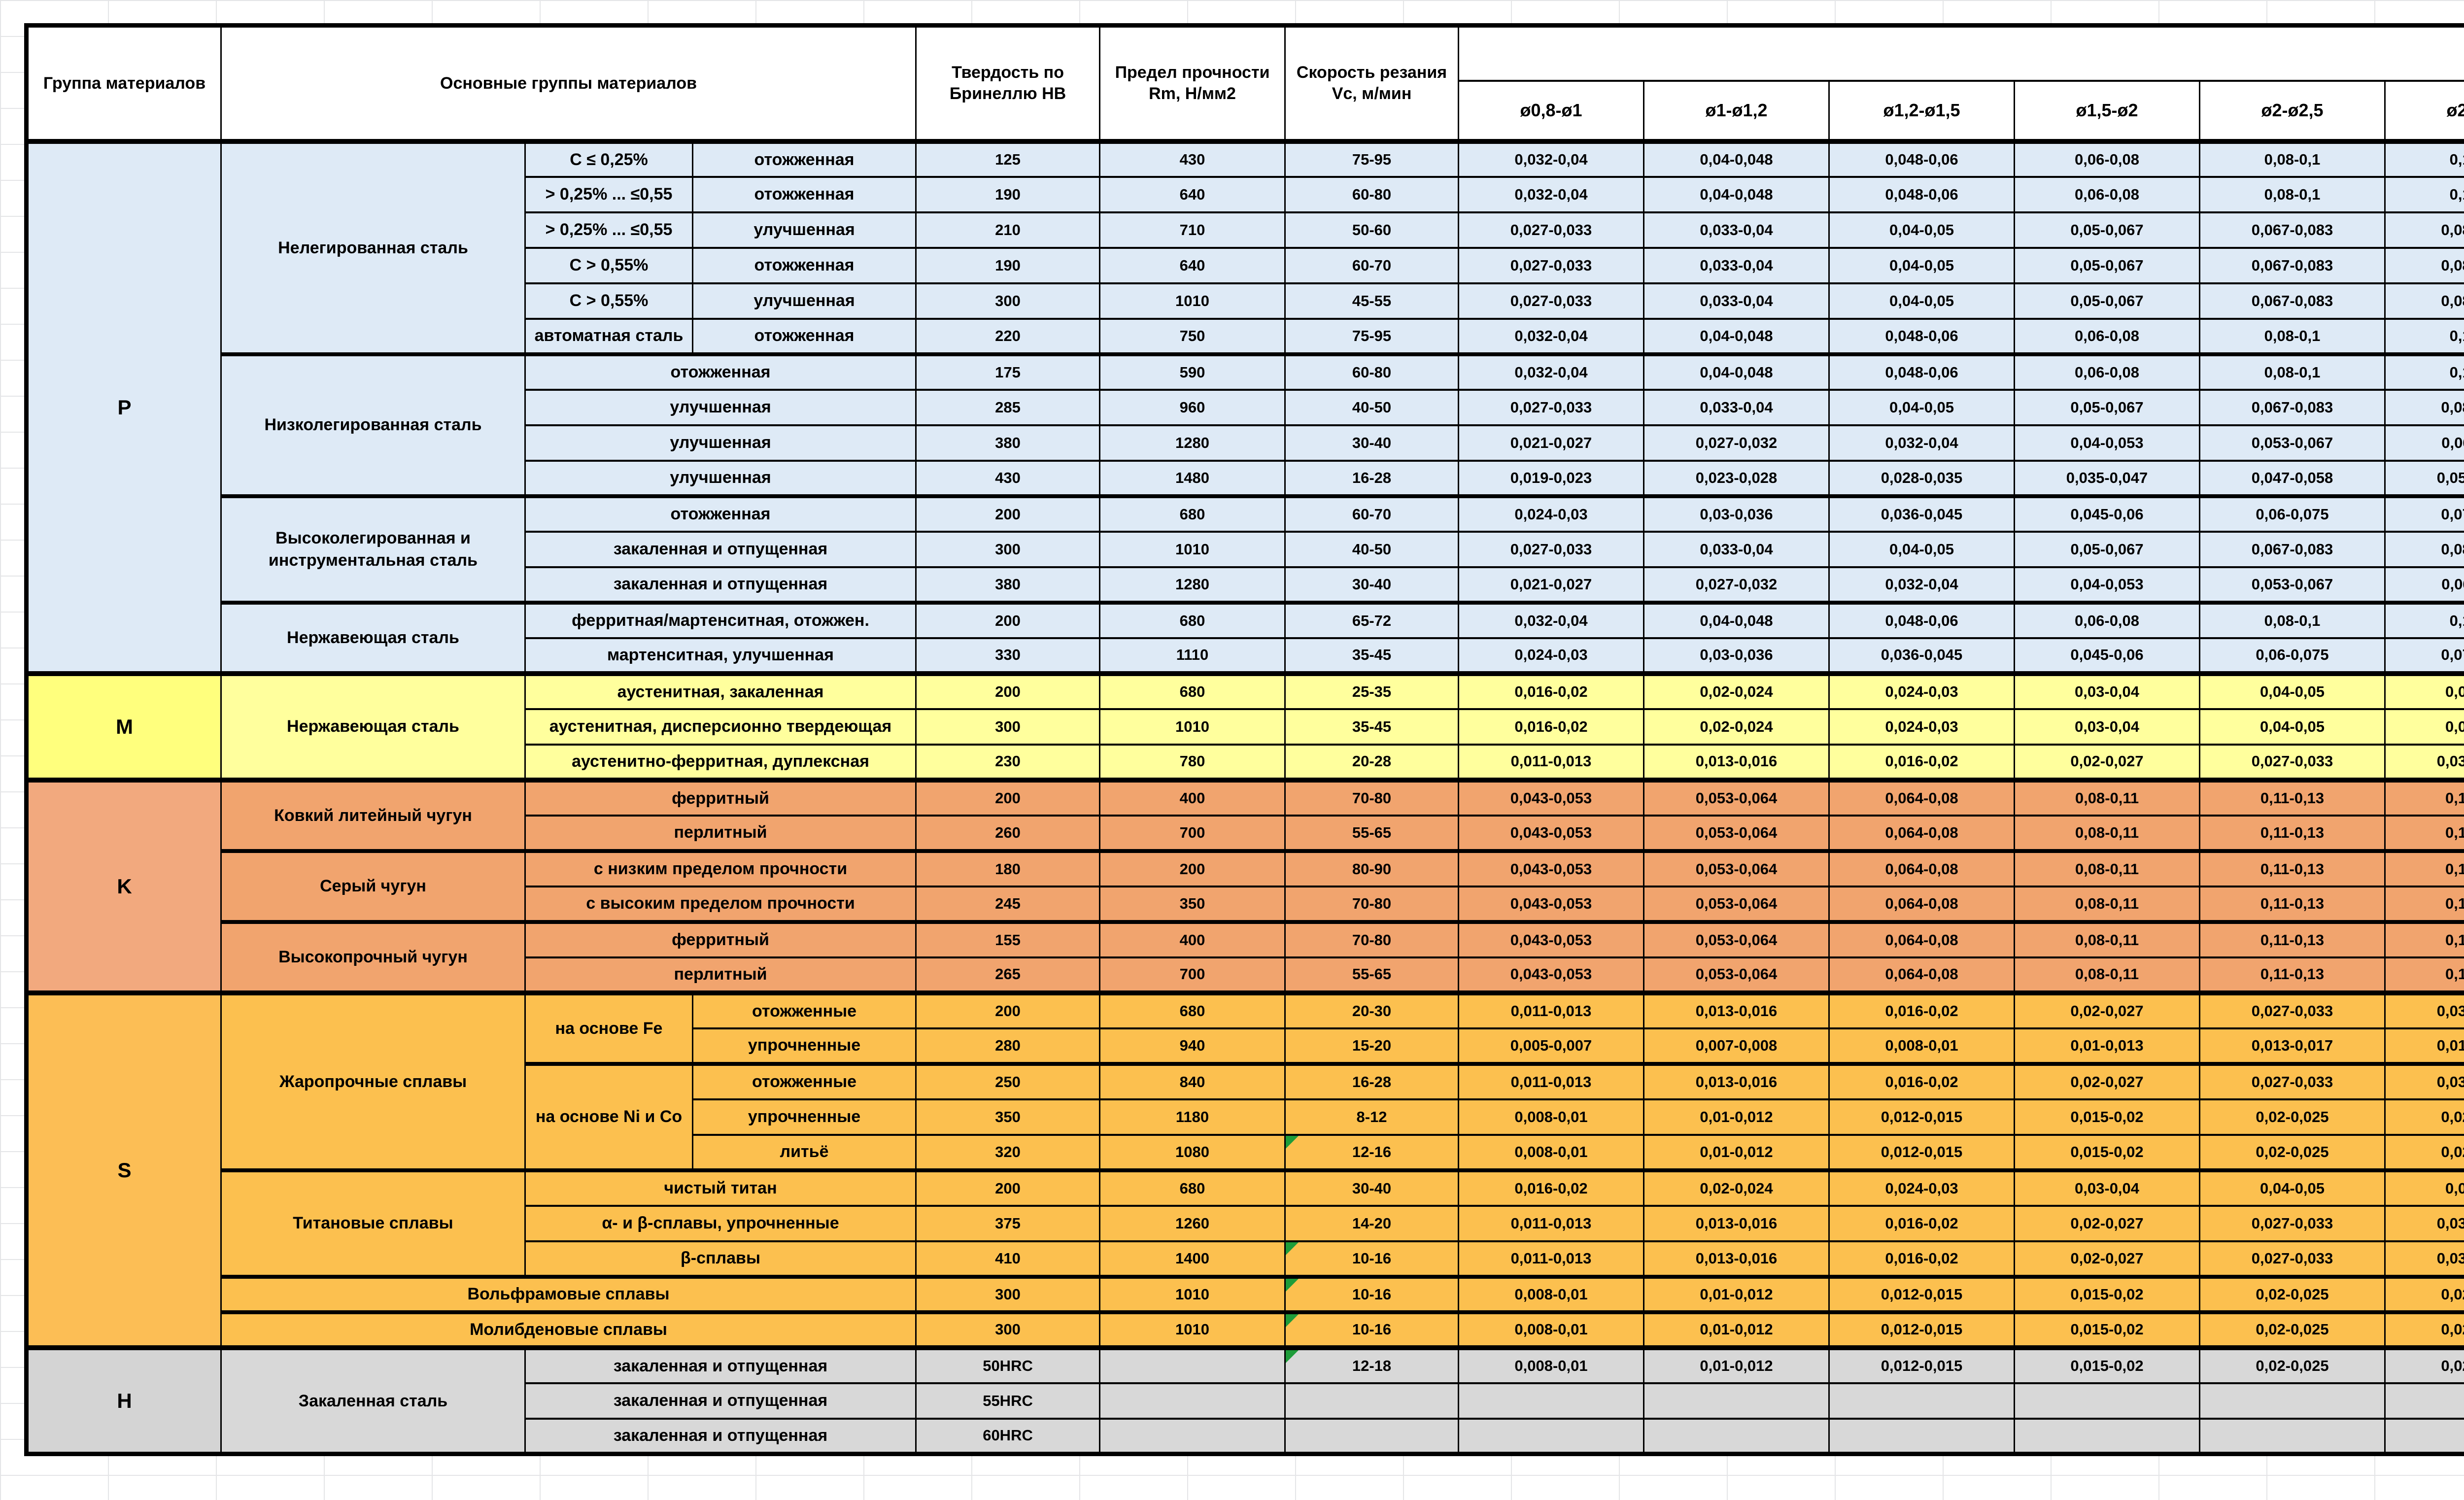 This screenshot has height=1500, width=2464. I want to click on group-cell: K, so click(124, 885).